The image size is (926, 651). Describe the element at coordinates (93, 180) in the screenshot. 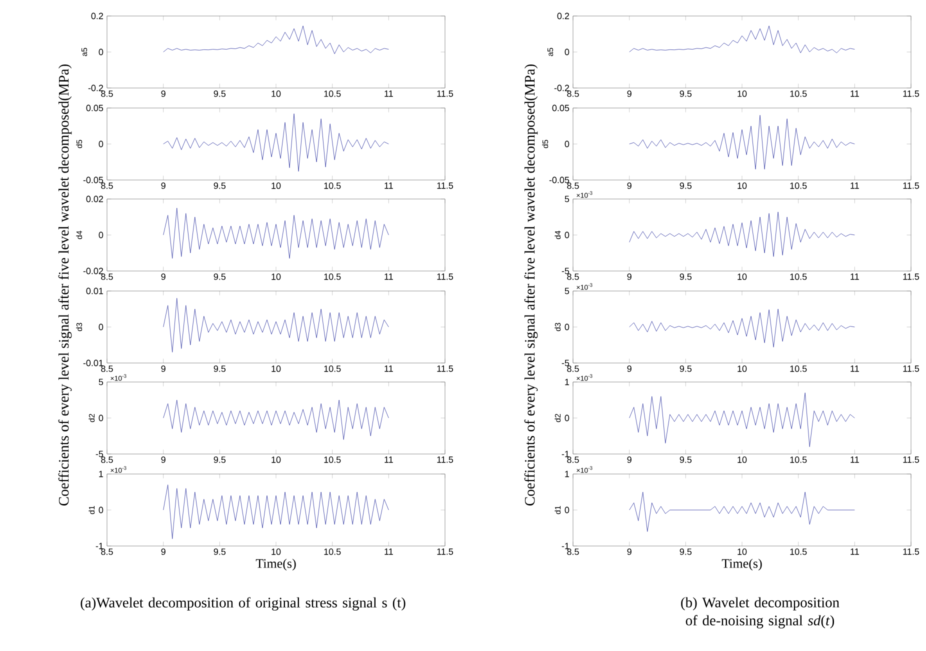

I see `y-tick-label: -0.05` at that location.